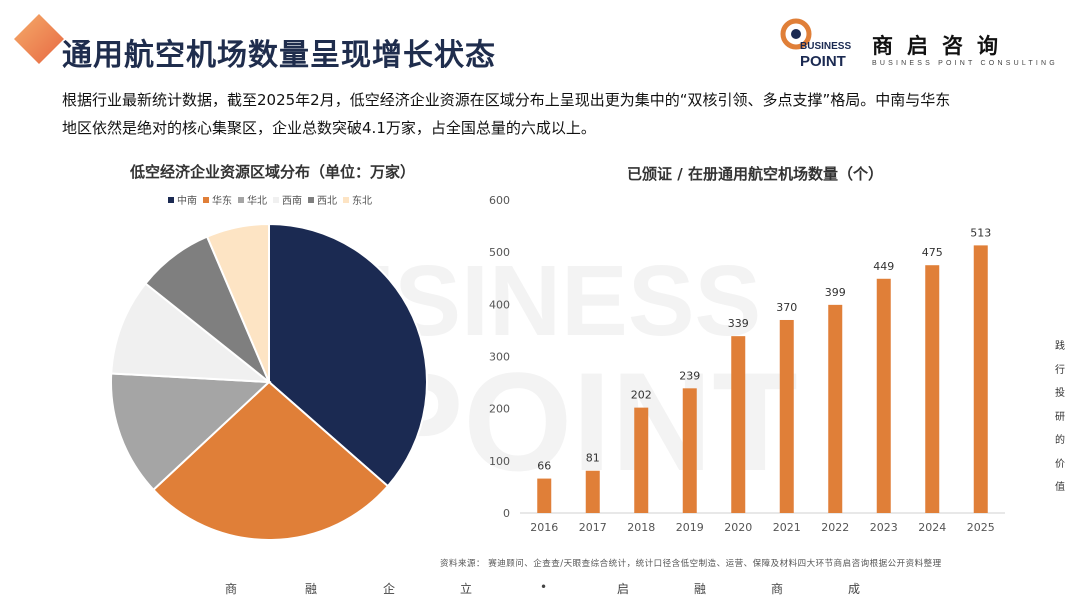  Describe the element at coordinates (1060, 346) in the screenshot. I see `side-slogan-char: 践` at that location.